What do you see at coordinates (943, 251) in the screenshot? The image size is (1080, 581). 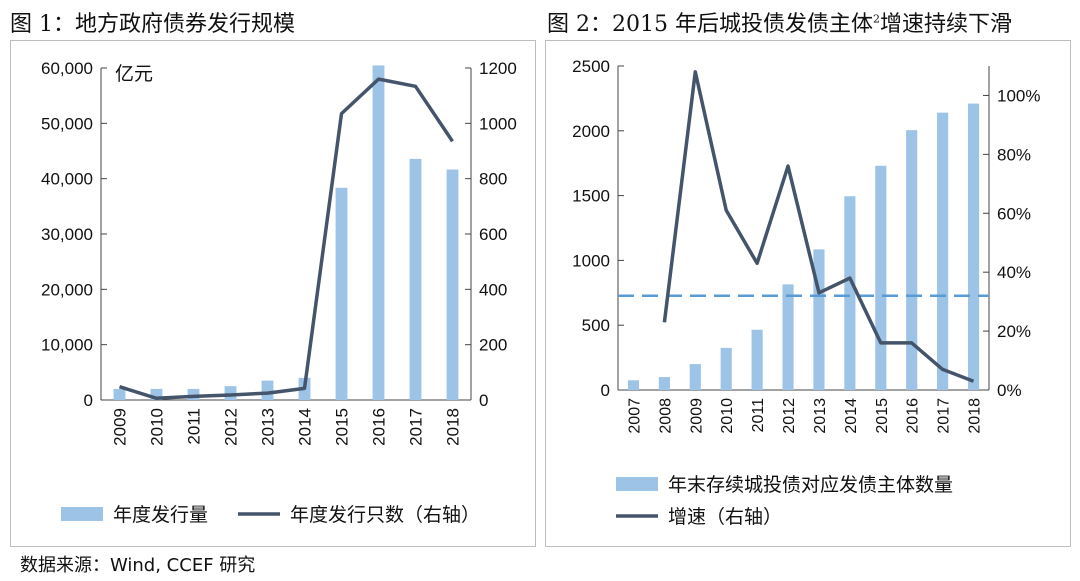 I see `chart2-bar-2017` at bounding box center [943, 251].